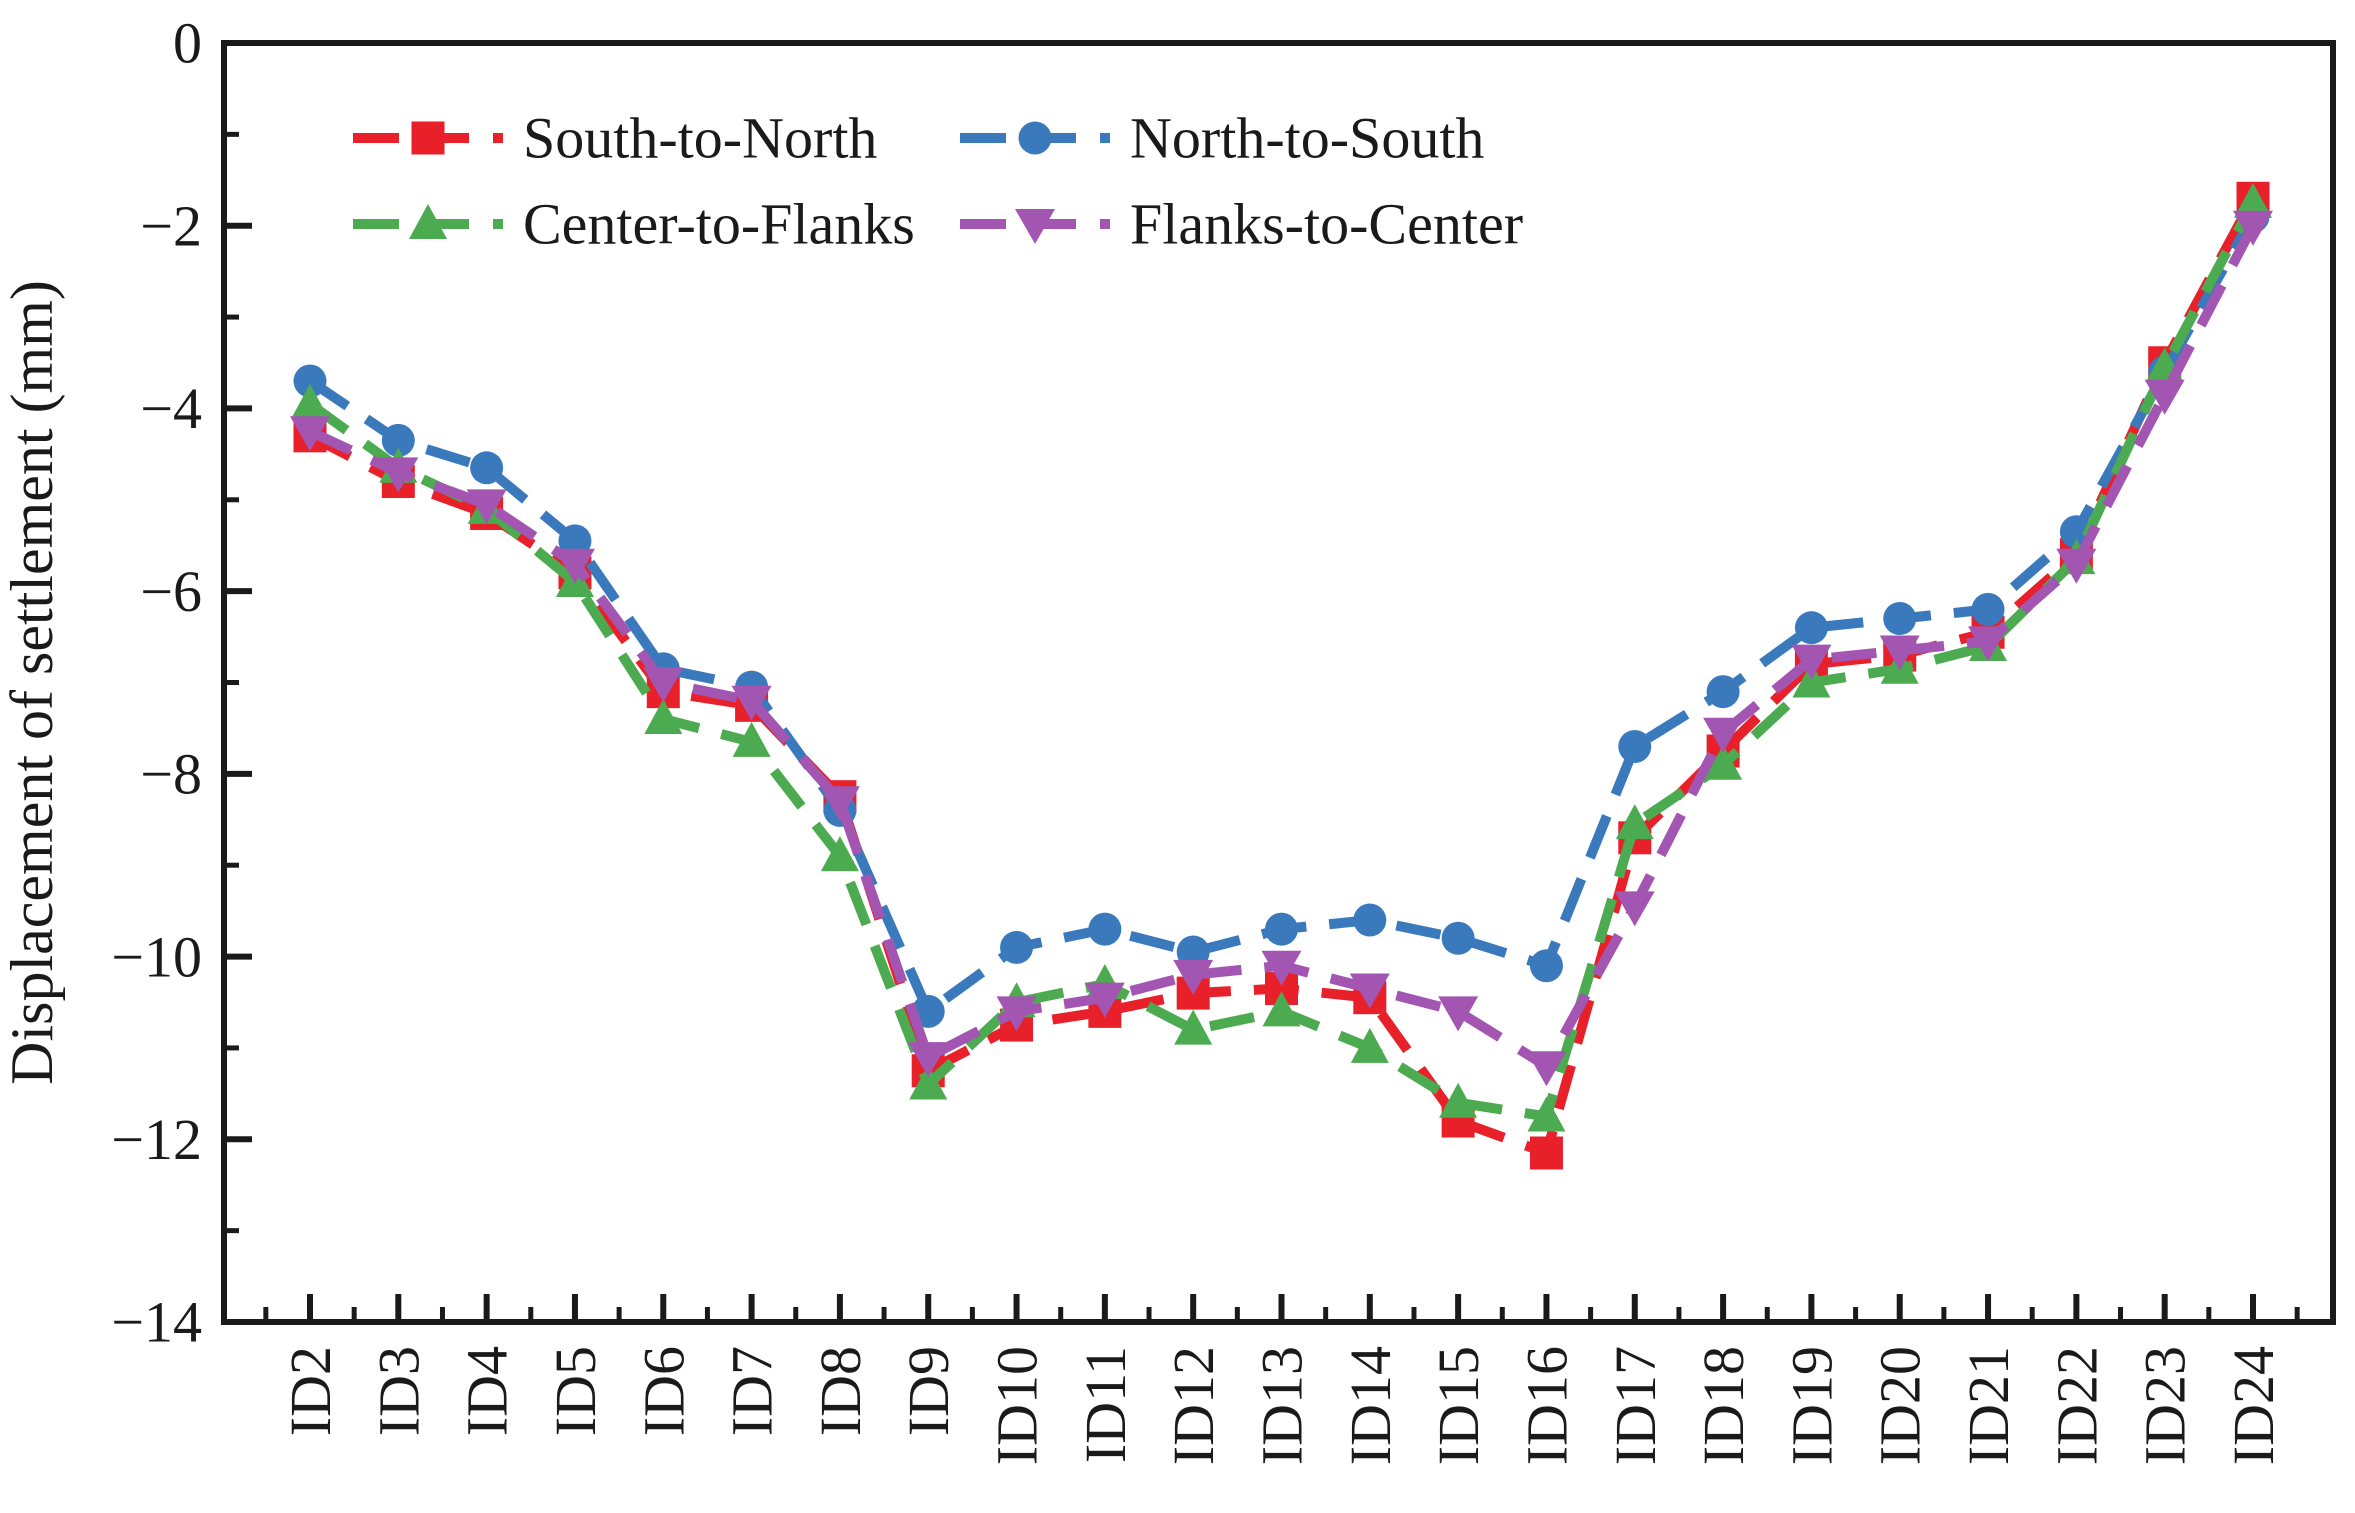  I want to click on x-tick-label: ID11, so click(1105, 1404).